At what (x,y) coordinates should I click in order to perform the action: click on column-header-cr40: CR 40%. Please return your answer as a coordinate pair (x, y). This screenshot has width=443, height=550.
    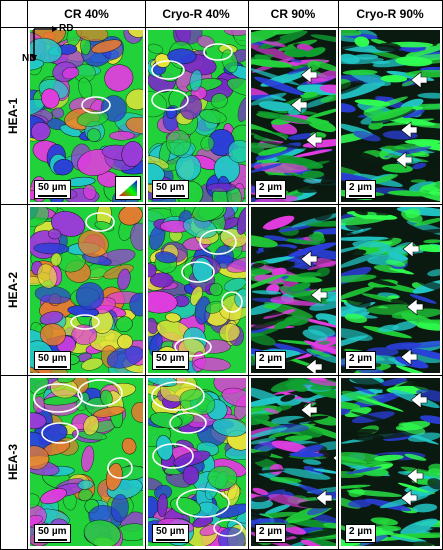
    Looking at the image, I should click on (86, 14).